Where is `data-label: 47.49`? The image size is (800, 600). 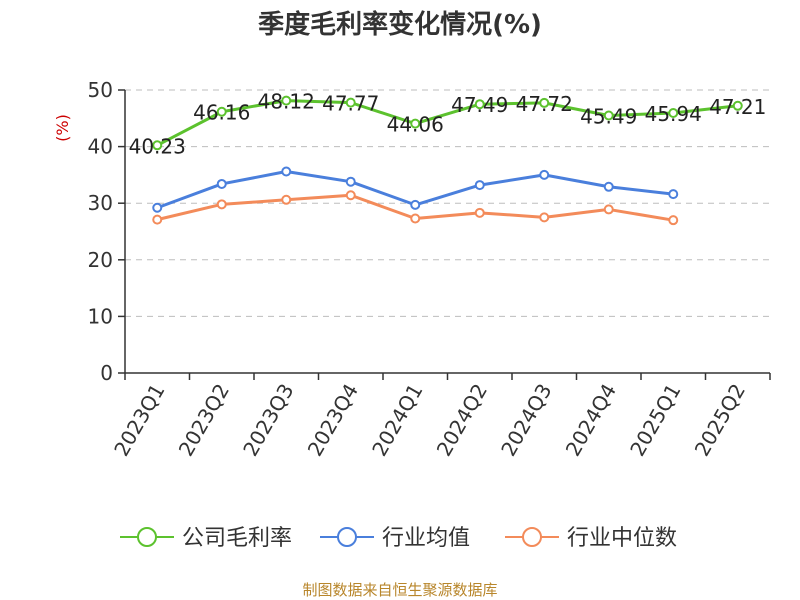
data-label: 47.49 is located at coordinates (479, 105).